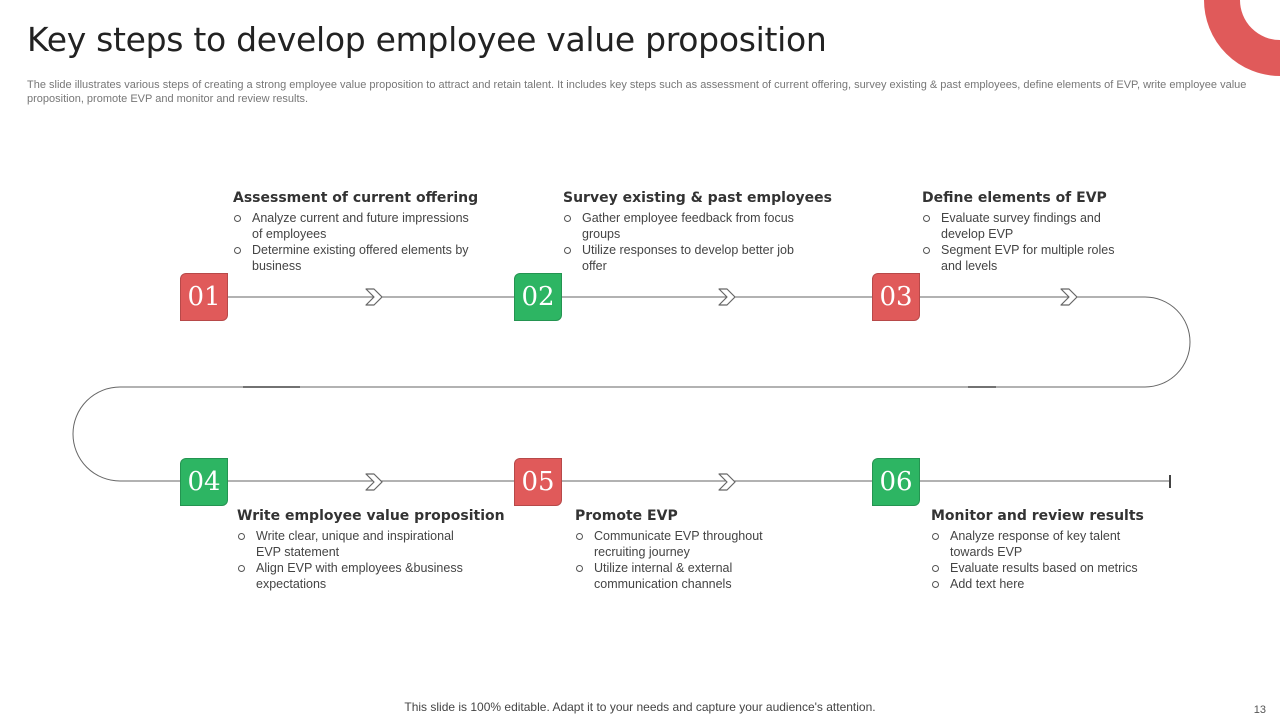 This screenshot has height=720, width=1280. I want to click on step-badge-02: 02, so click(538, 297).